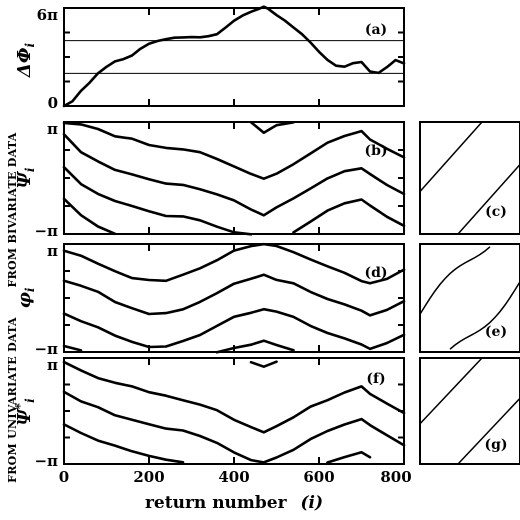  Describe the element at coordinates (30, 44) in the screenshot. I see `ylabel-a-sub: i` at that location.